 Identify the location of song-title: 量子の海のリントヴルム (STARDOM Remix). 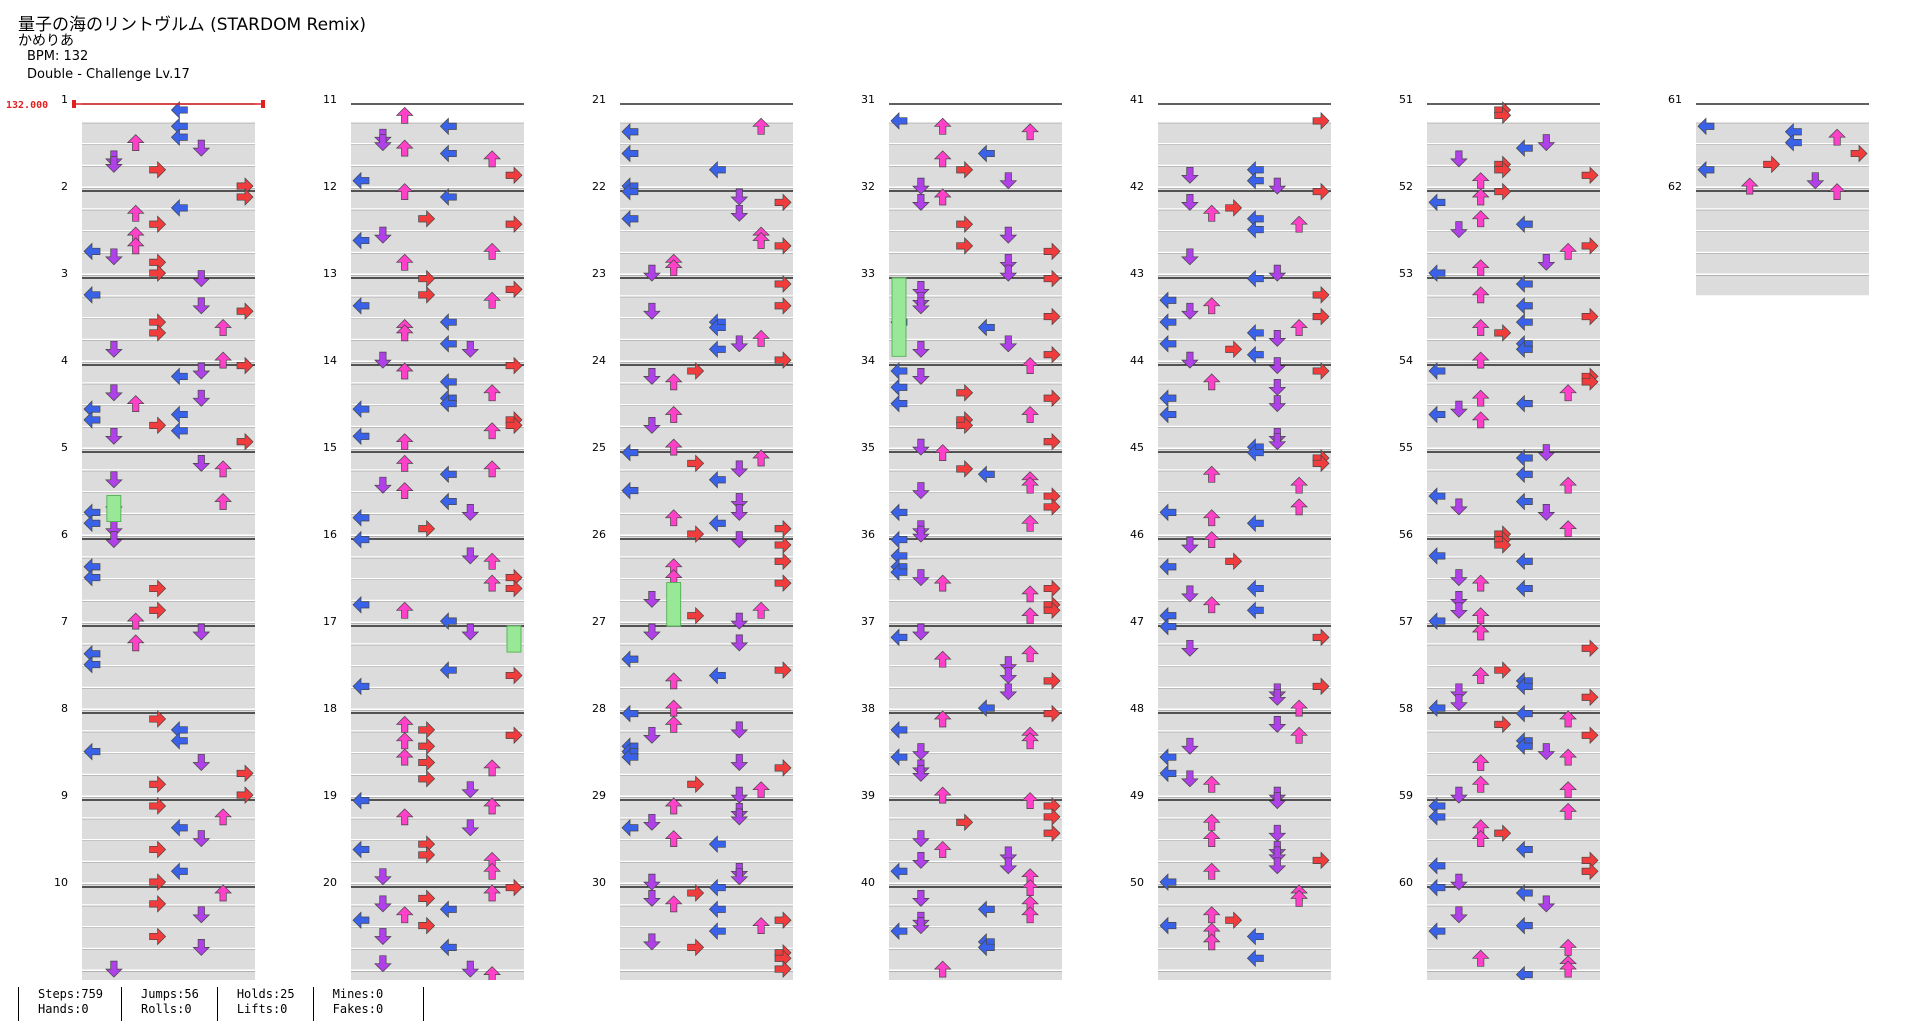
(192, 25).